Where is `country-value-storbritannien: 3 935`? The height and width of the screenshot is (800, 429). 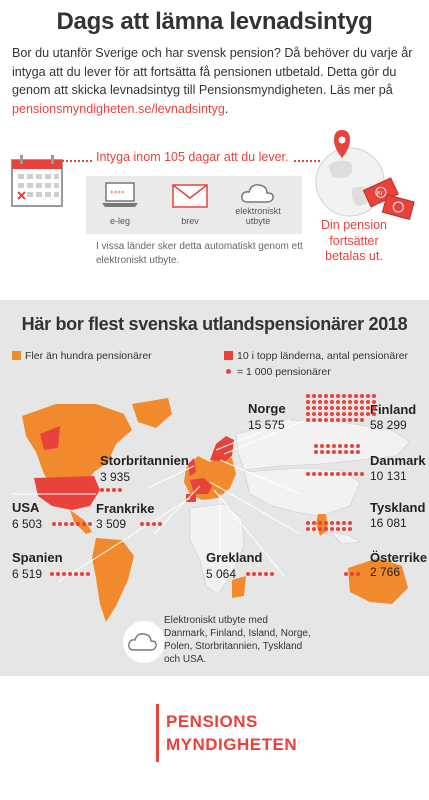 country-value-storbritannien: 3 935 is located at coordinates (115, 477).